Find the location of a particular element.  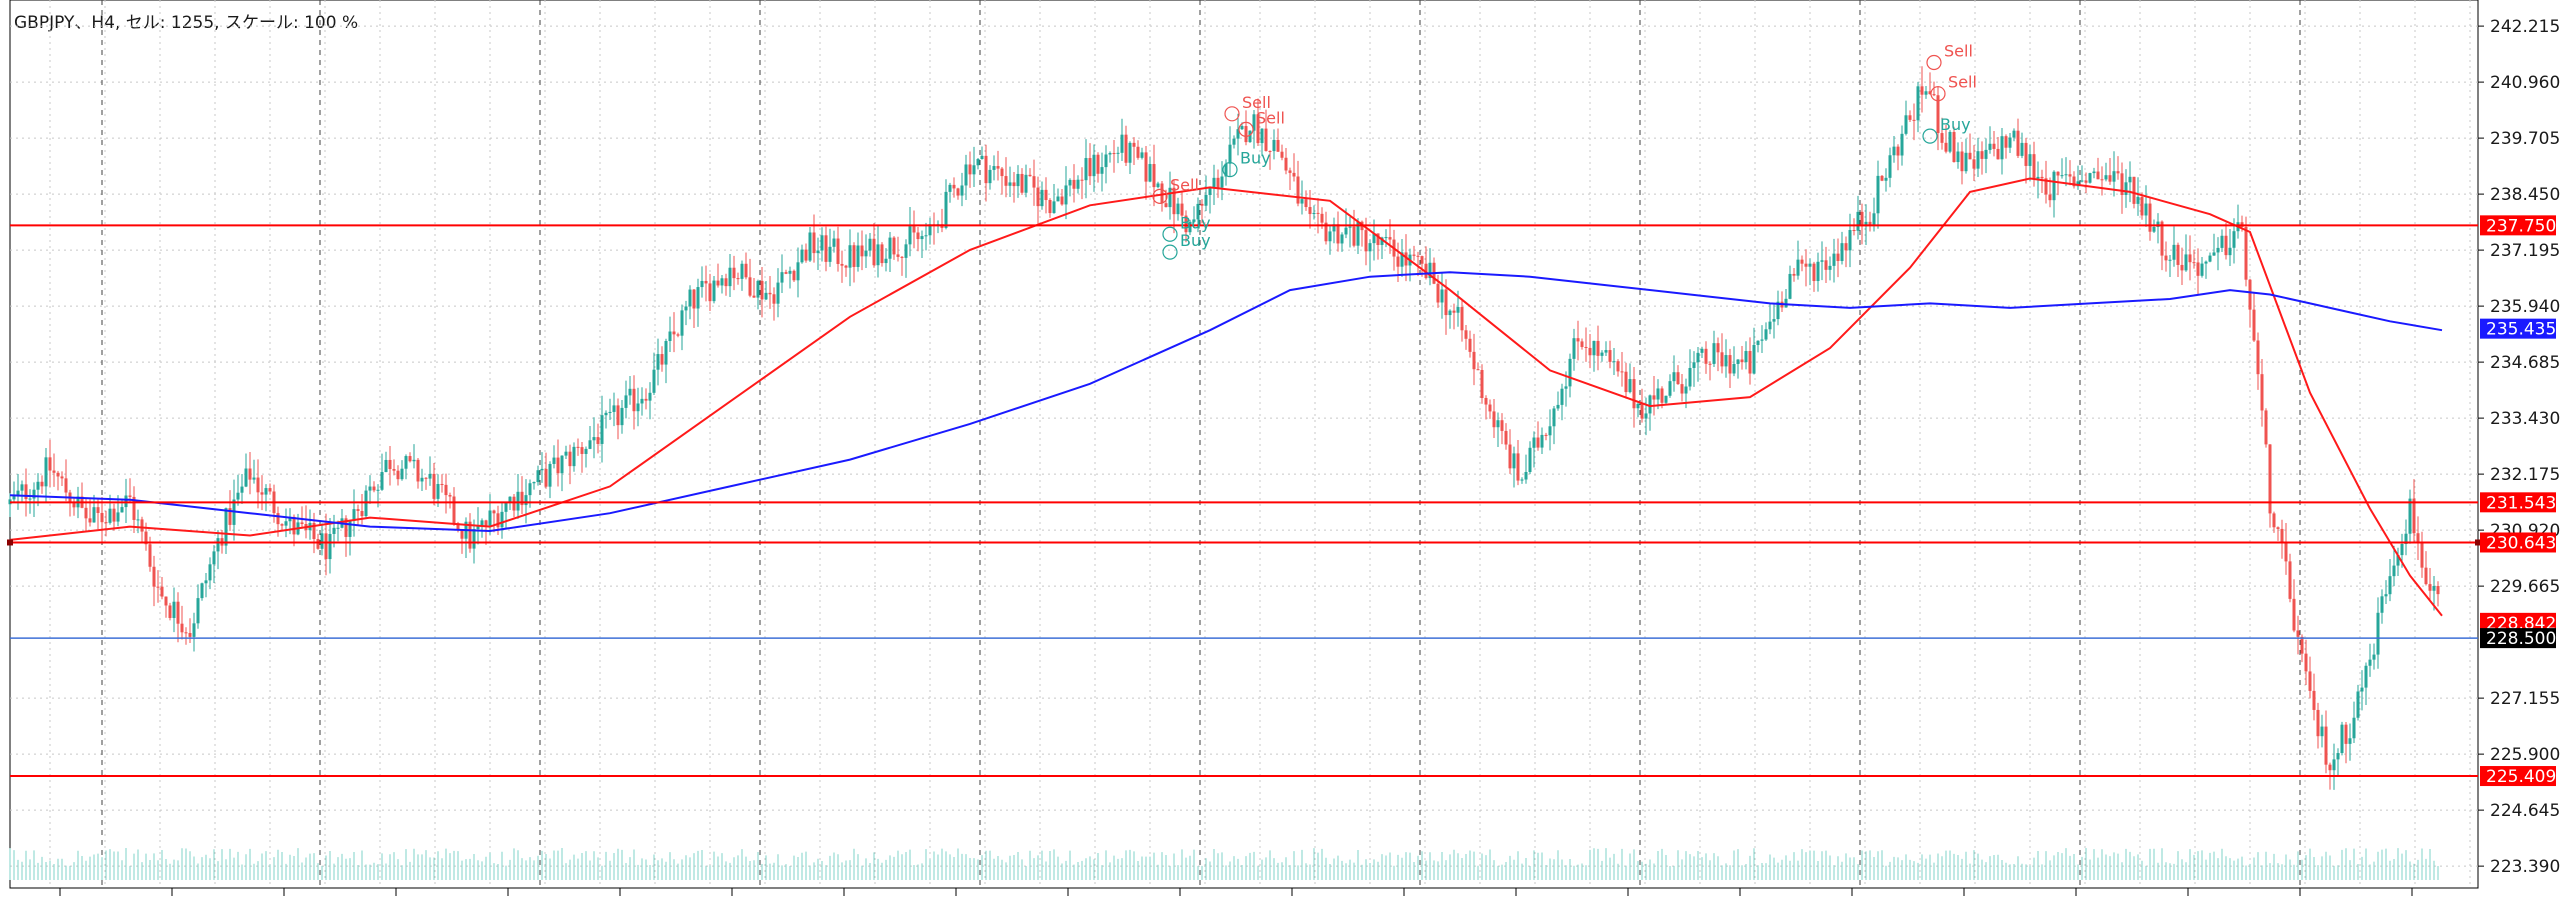

axis-tick-label: 224.645 is located at coordinates (2525, 811).